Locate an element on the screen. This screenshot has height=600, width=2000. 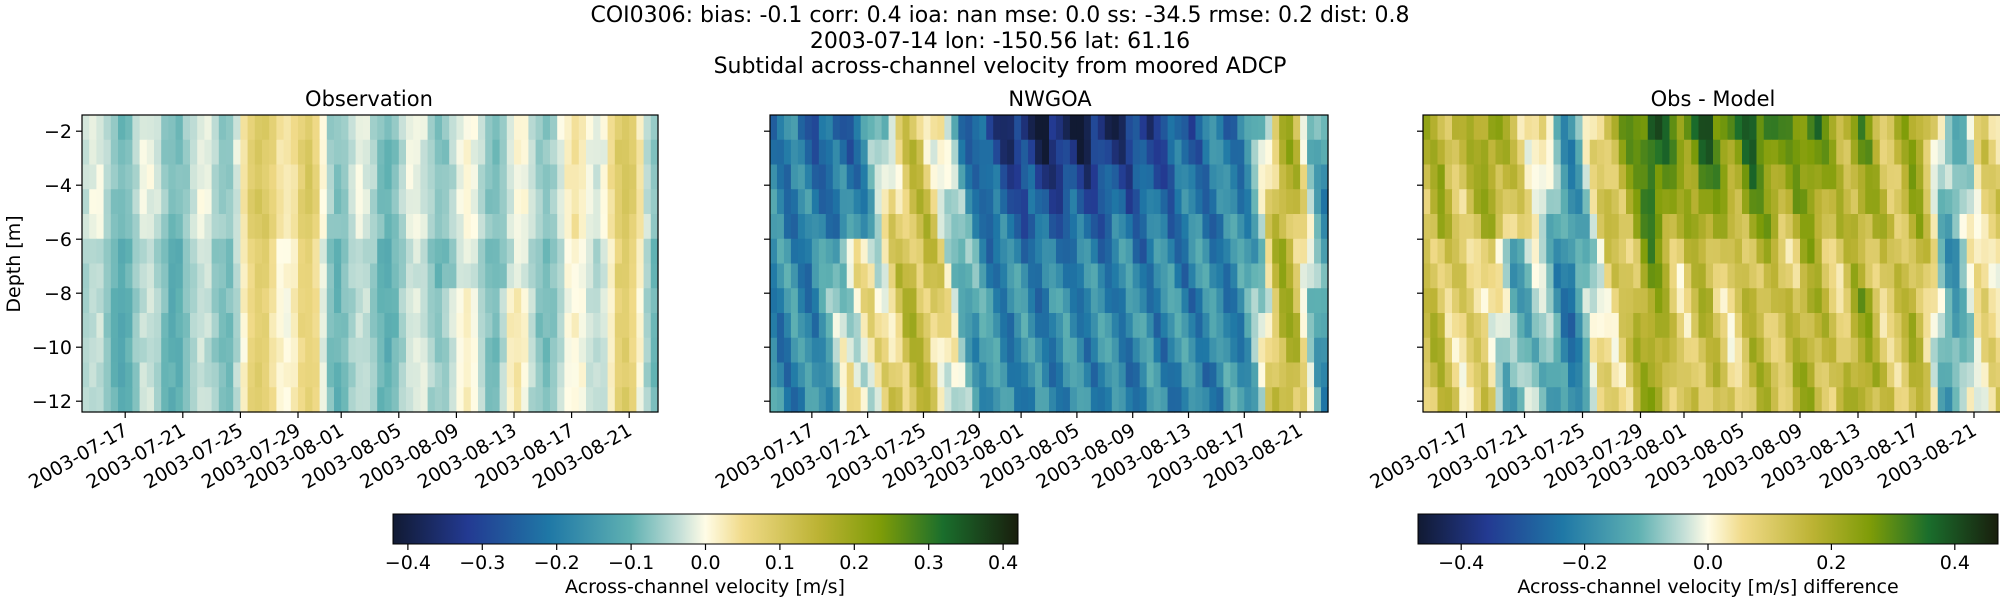
colorbar-tick-label: 0.0 is located at coordinates (1708, 563).